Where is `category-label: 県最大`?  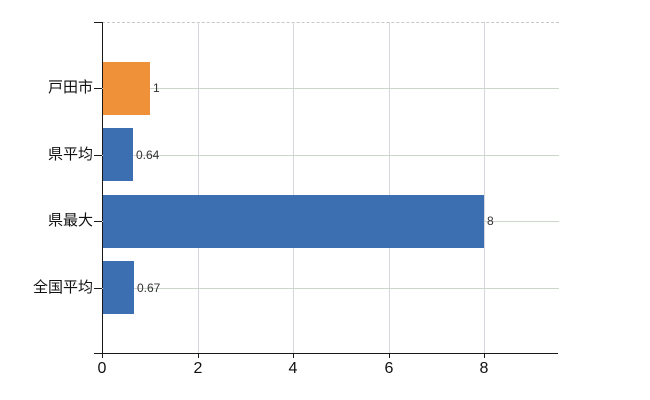
category-label: 県最大 is located at coordinates (70, 220).